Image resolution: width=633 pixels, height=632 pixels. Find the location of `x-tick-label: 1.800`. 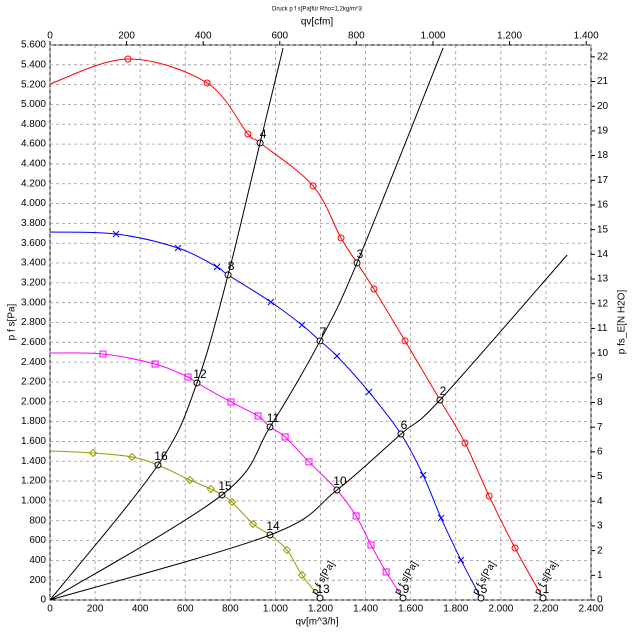

x-tick-label: 1.800 is located at coordinates (455, 609).